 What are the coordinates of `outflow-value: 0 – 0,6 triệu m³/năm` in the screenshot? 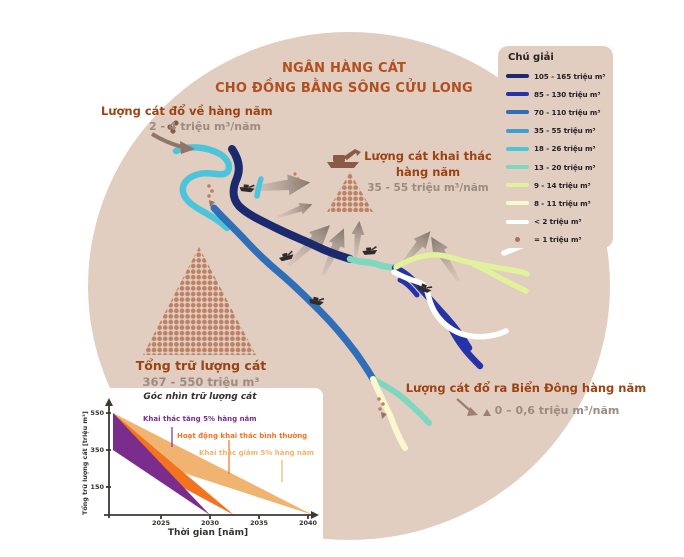 It's located at (557, 410).